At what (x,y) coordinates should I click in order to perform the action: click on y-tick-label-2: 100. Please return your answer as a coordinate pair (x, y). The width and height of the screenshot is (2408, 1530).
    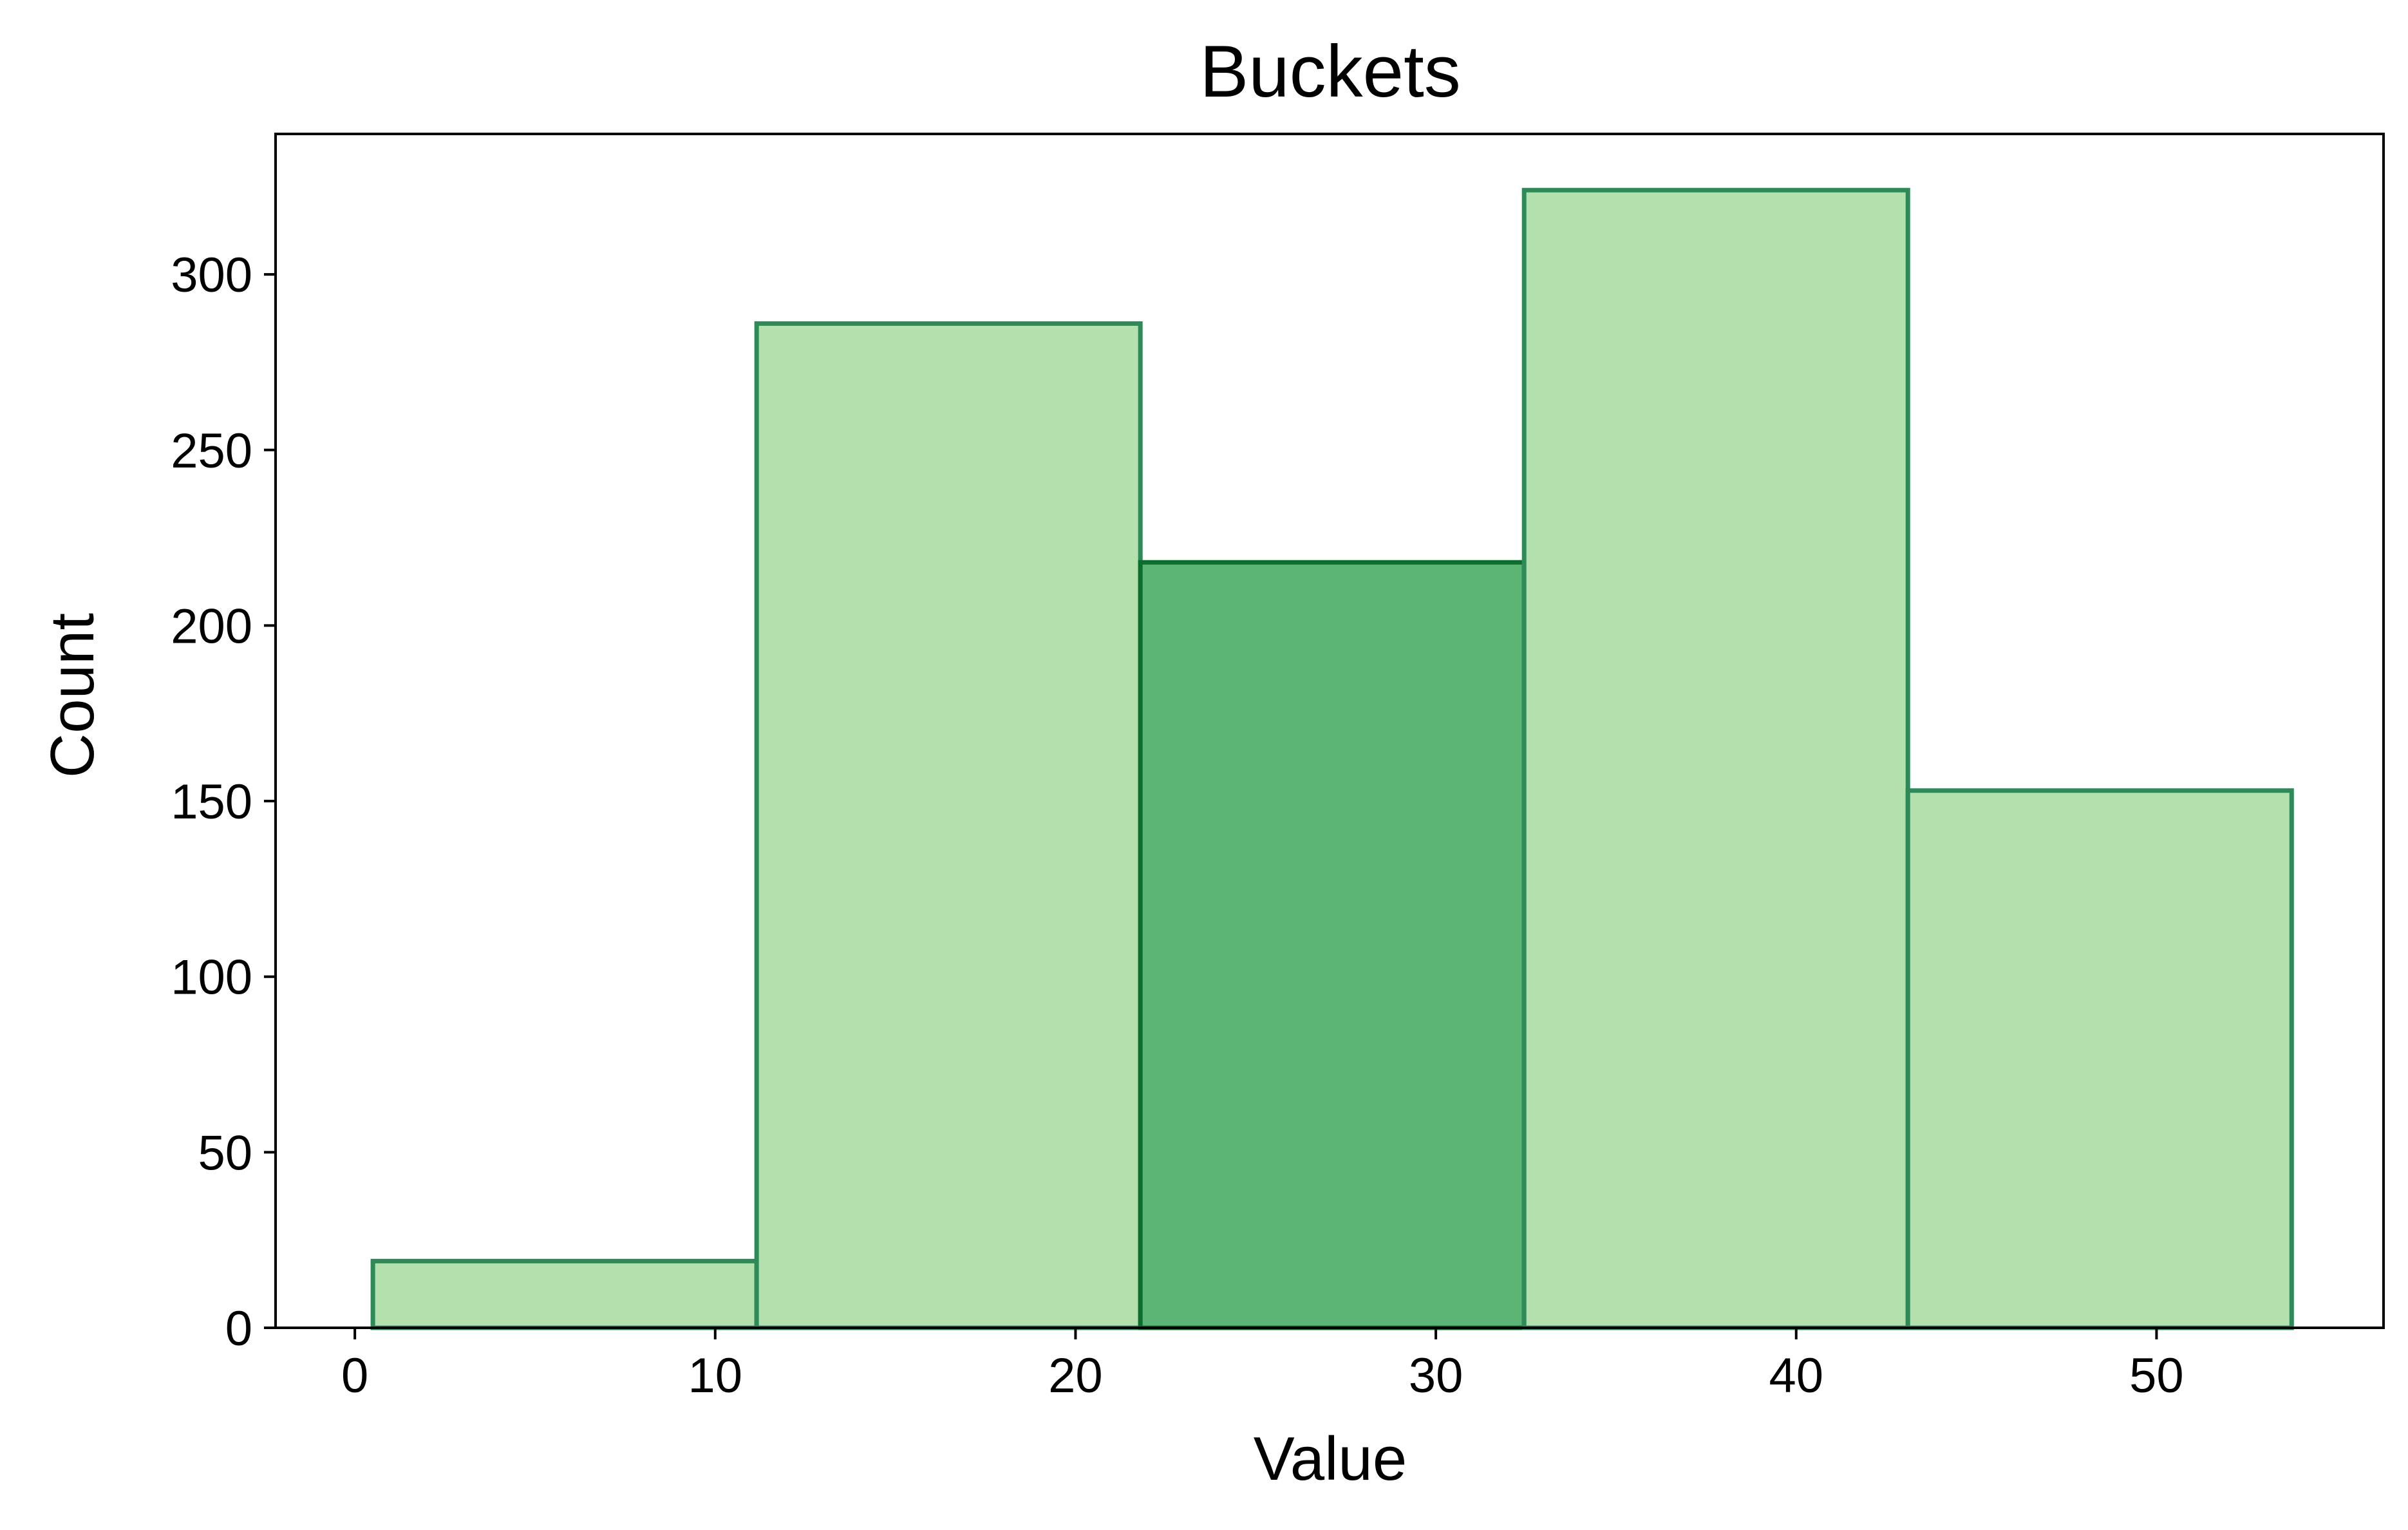
    Looking at the image, I should click on (211, 977).